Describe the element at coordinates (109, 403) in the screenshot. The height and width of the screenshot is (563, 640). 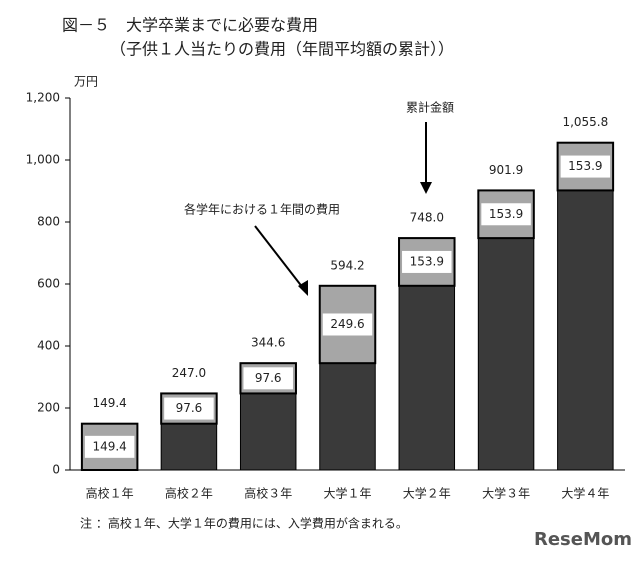
I see `total-label: 149.4` at that location.